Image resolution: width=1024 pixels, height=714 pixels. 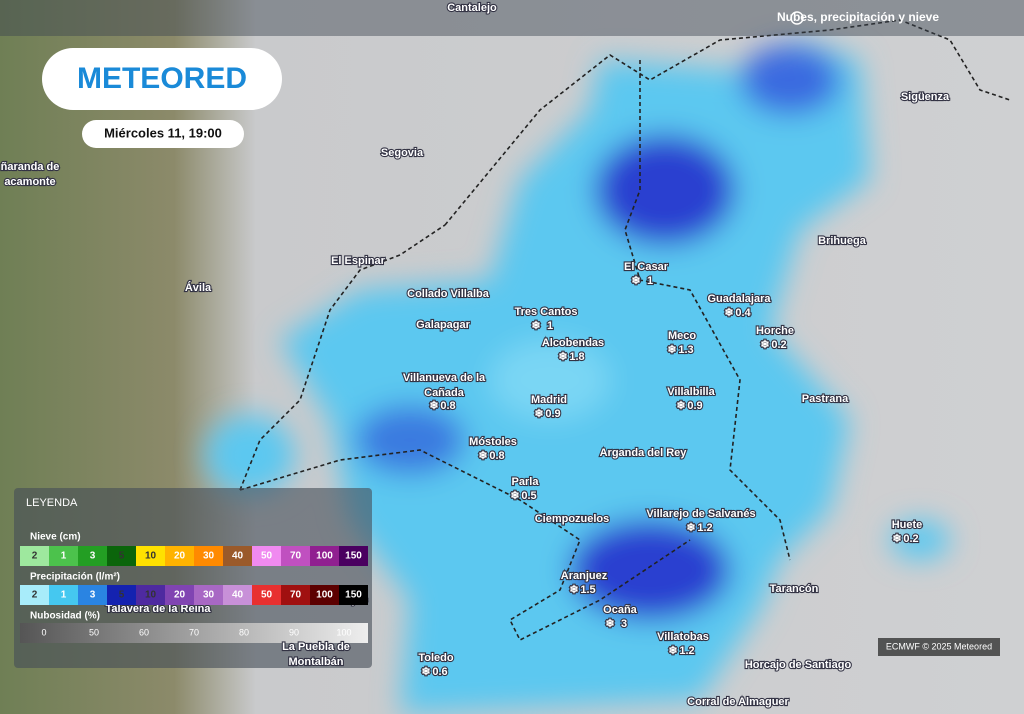 I want to click on place-name: Villalbilla, so click(x=691, y=392).